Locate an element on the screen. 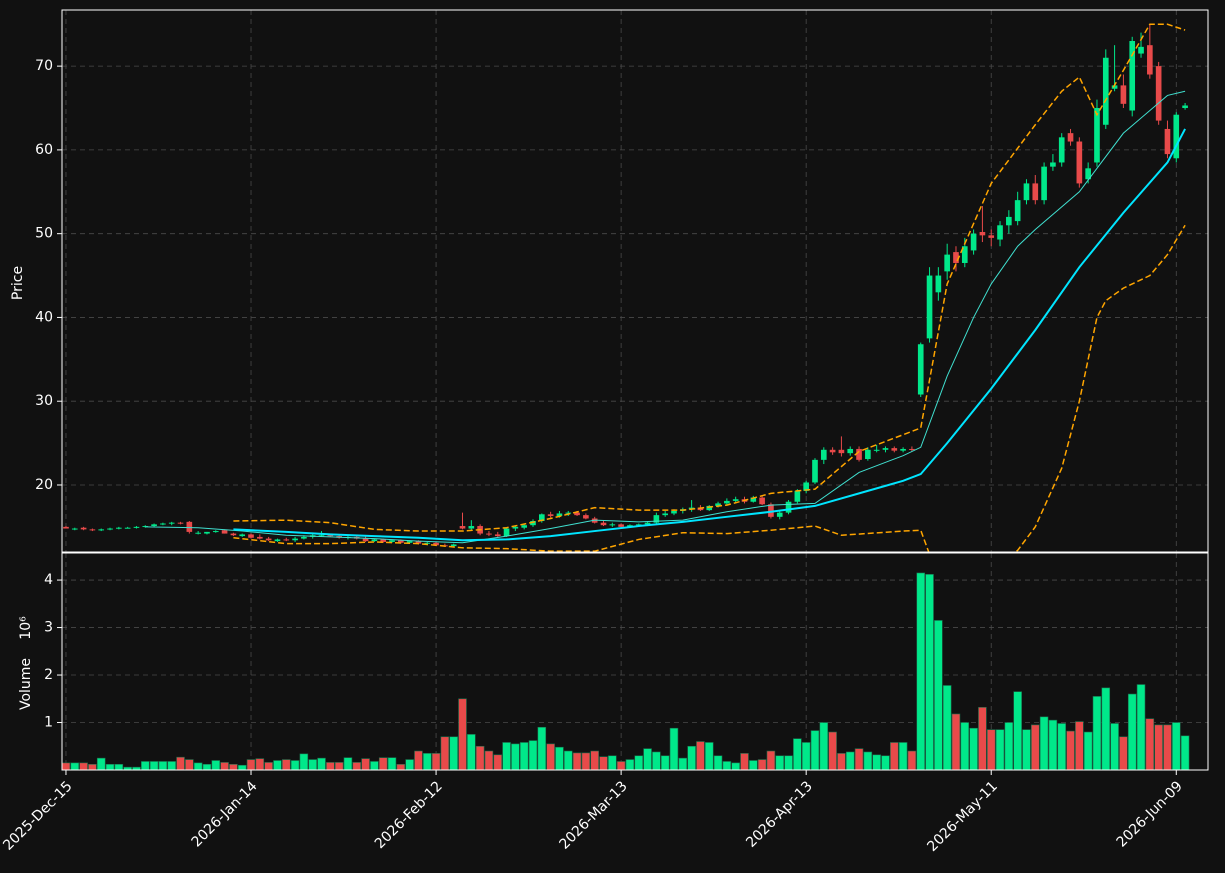 The width and height of the screenshot is (1225, 873). y-tick-label: 20 is located at coordinates (44, 485).